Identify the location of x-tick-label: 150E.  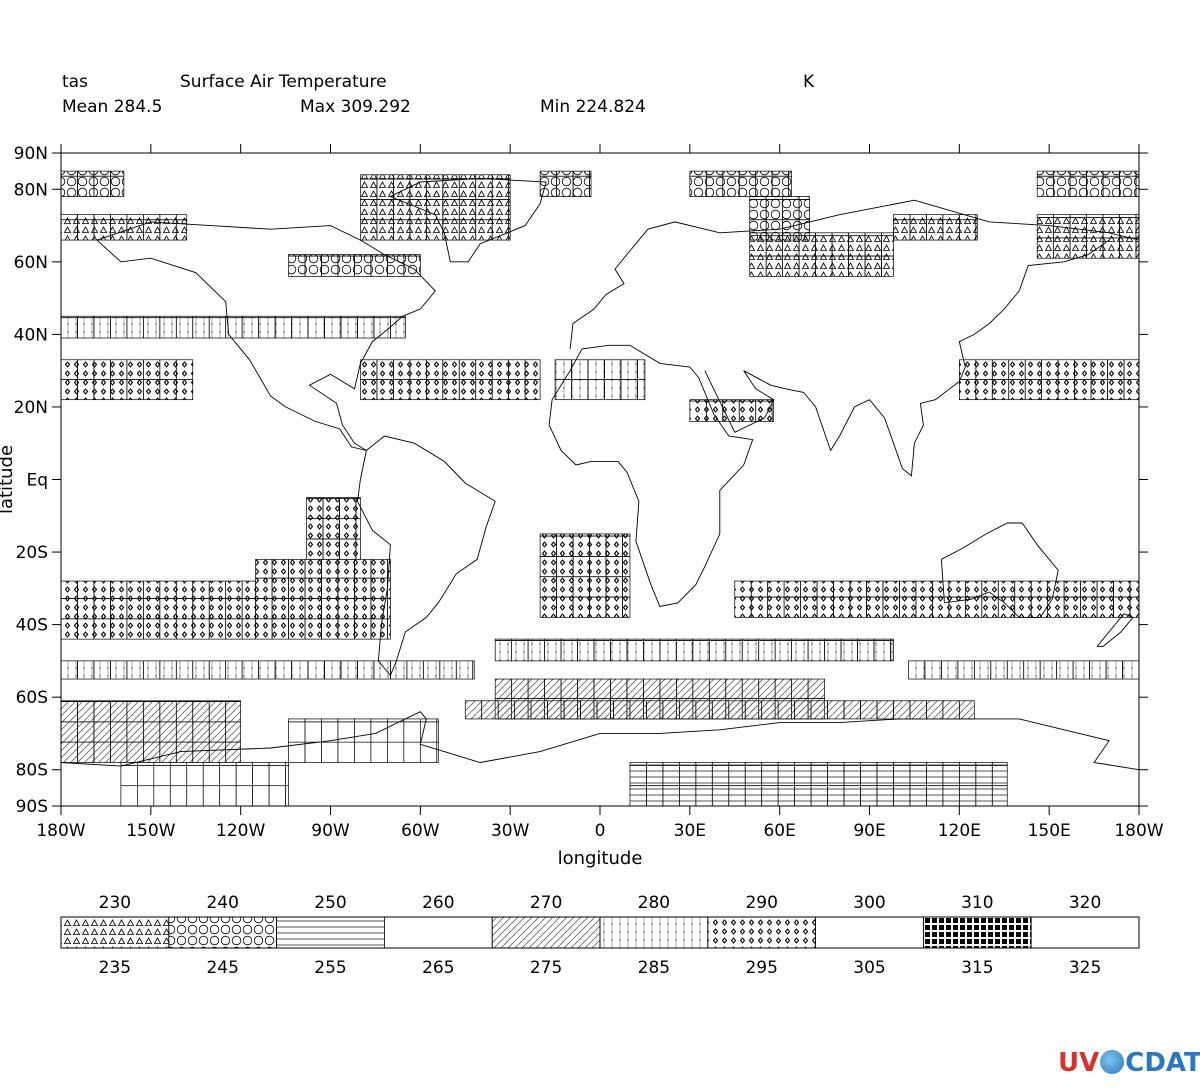
(1049, 831).